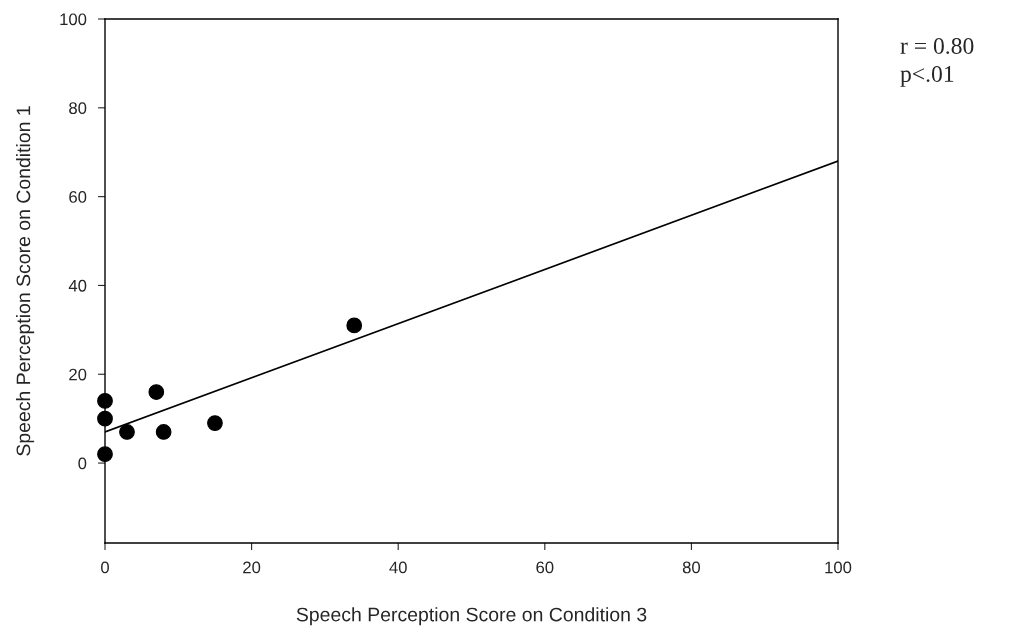  Describe the element at coordinates (105, 567) in the screenshot. I see `x-tick-label: 0` at that location.